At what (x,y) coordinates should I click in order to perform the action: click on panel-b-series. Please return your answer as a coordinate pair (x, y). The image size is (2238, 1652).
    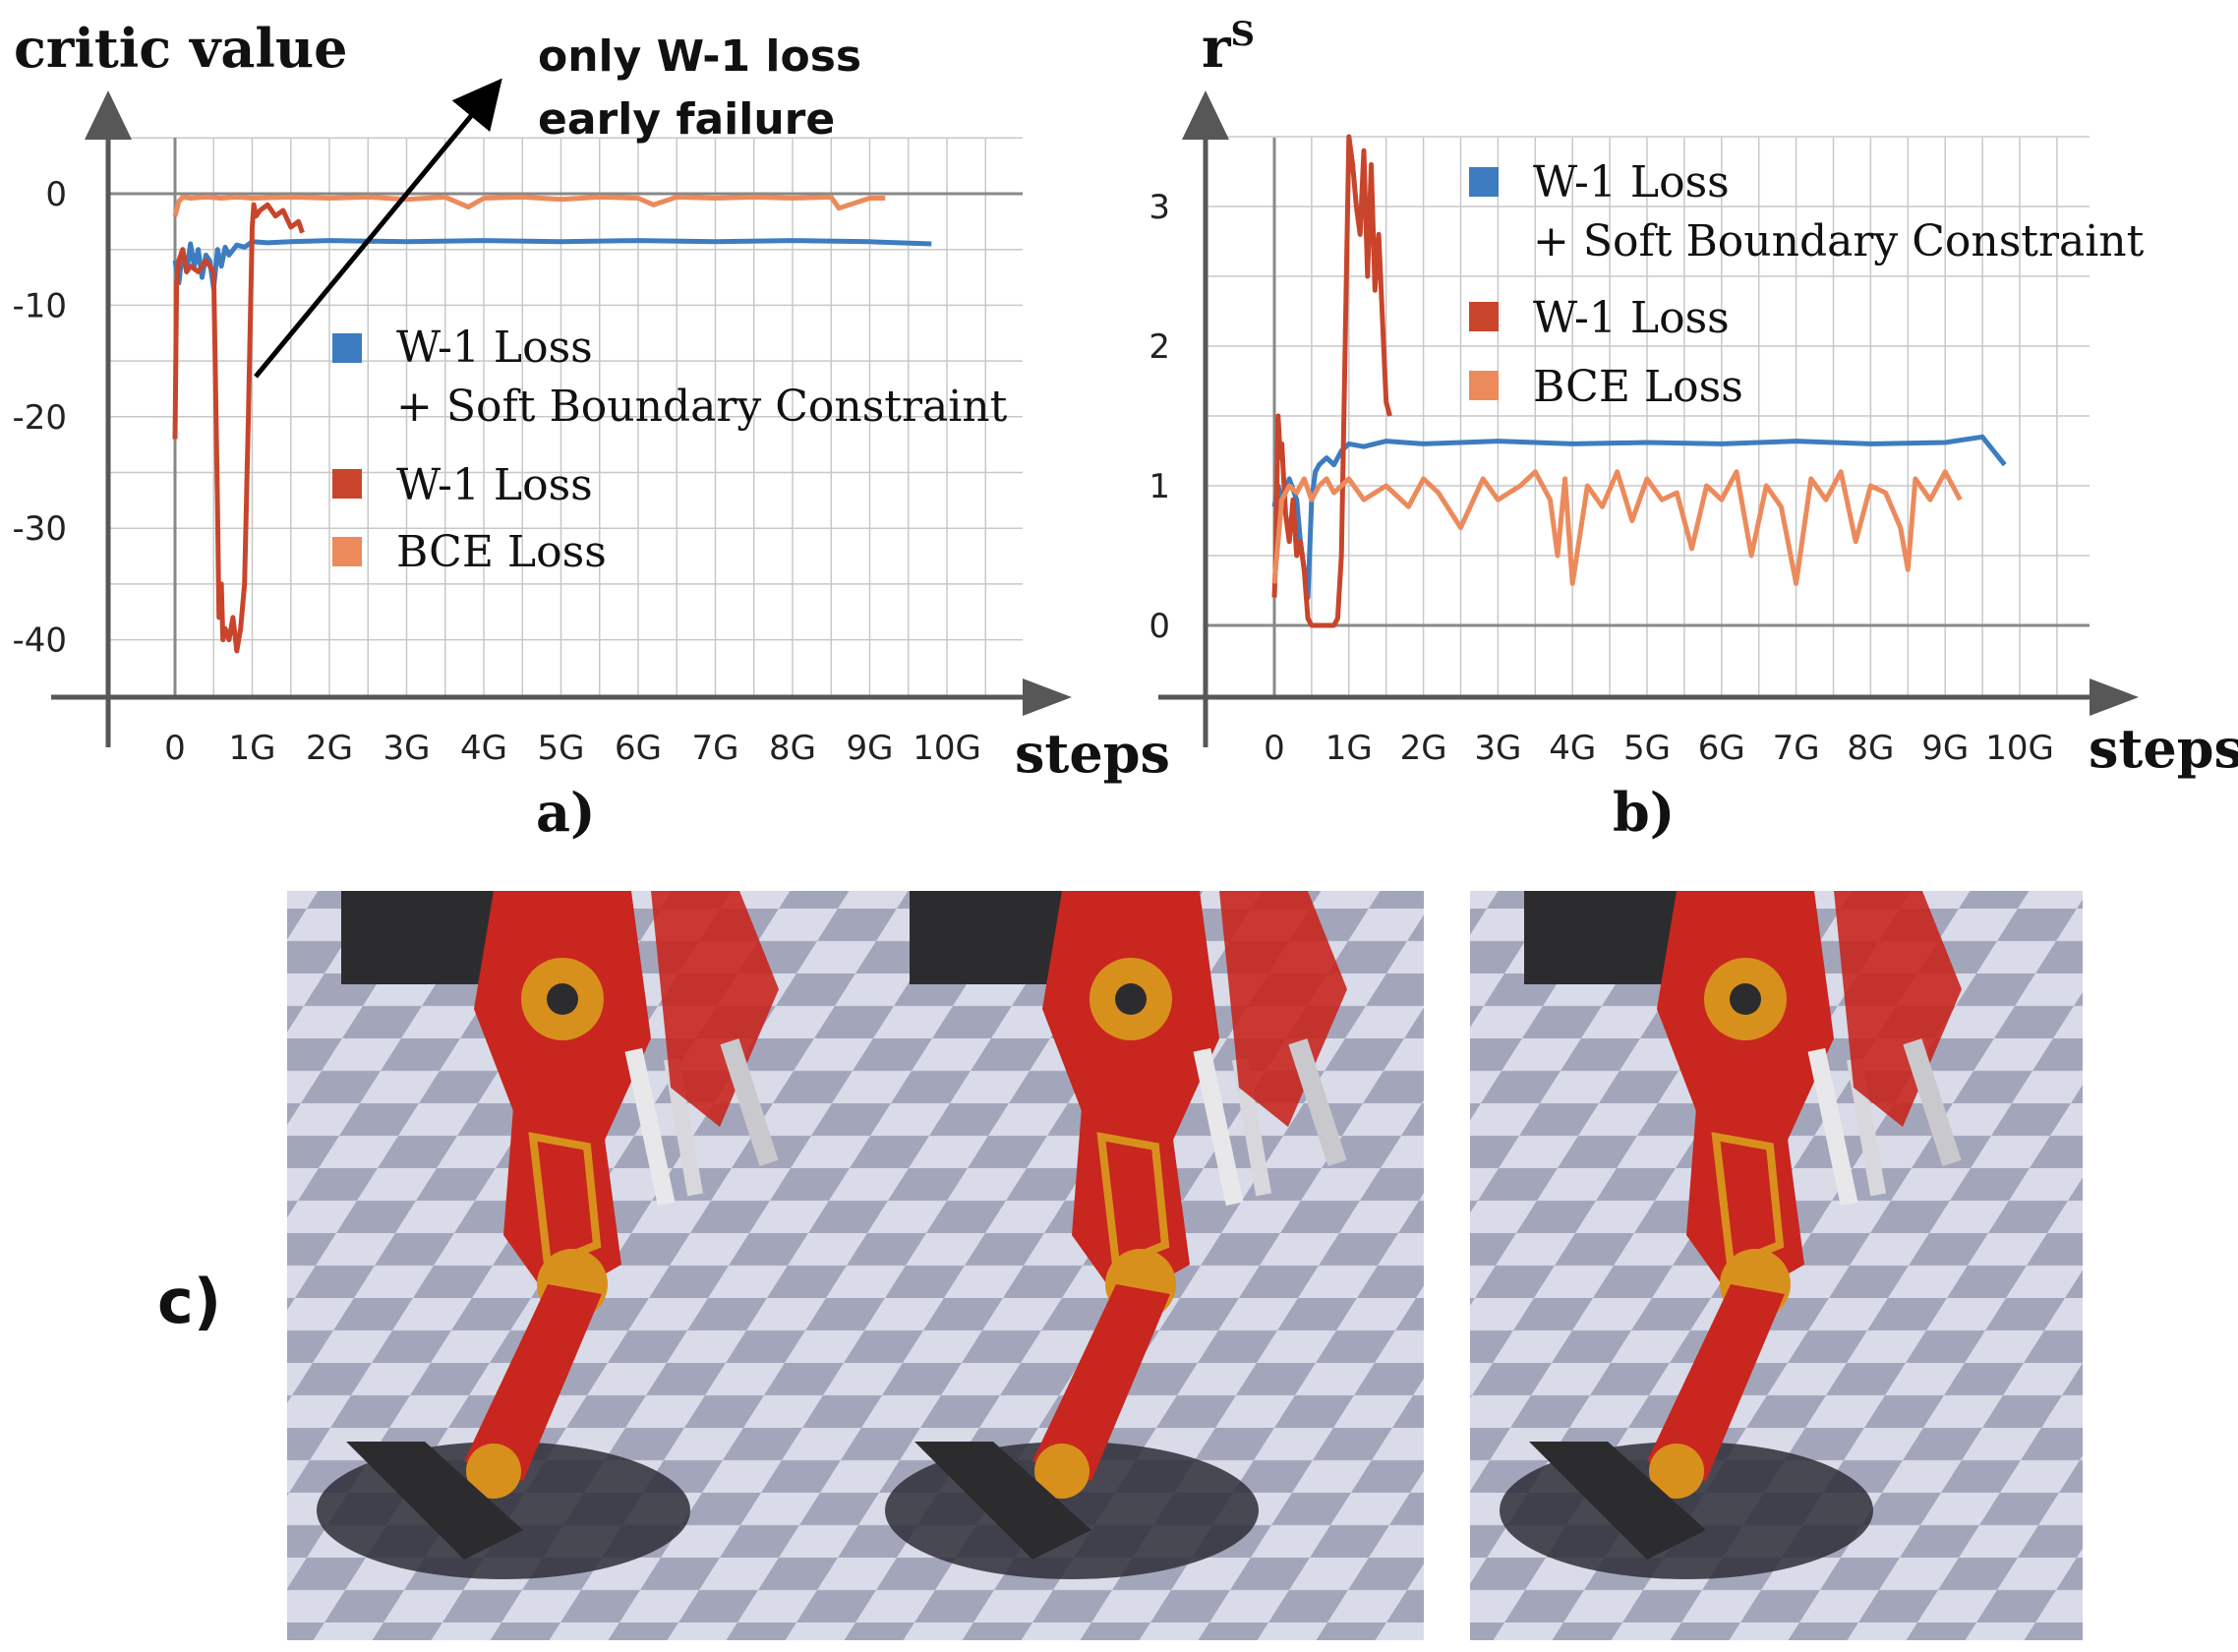
    Looking at the image, I should click on (1639, 381).